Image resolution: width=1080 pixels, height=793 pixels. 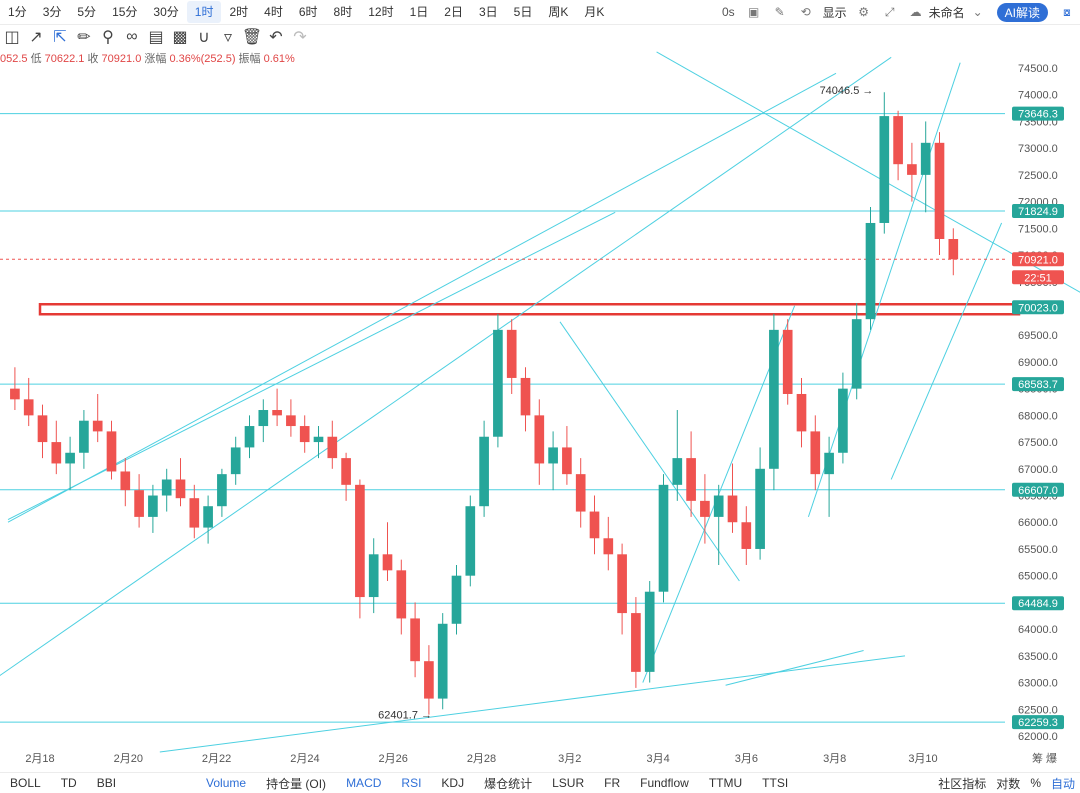 What do you see at coordinates (847, 91) in the screenshot?
I see `high-annotation: 74046.5 →` at bounding box center [847, 91].